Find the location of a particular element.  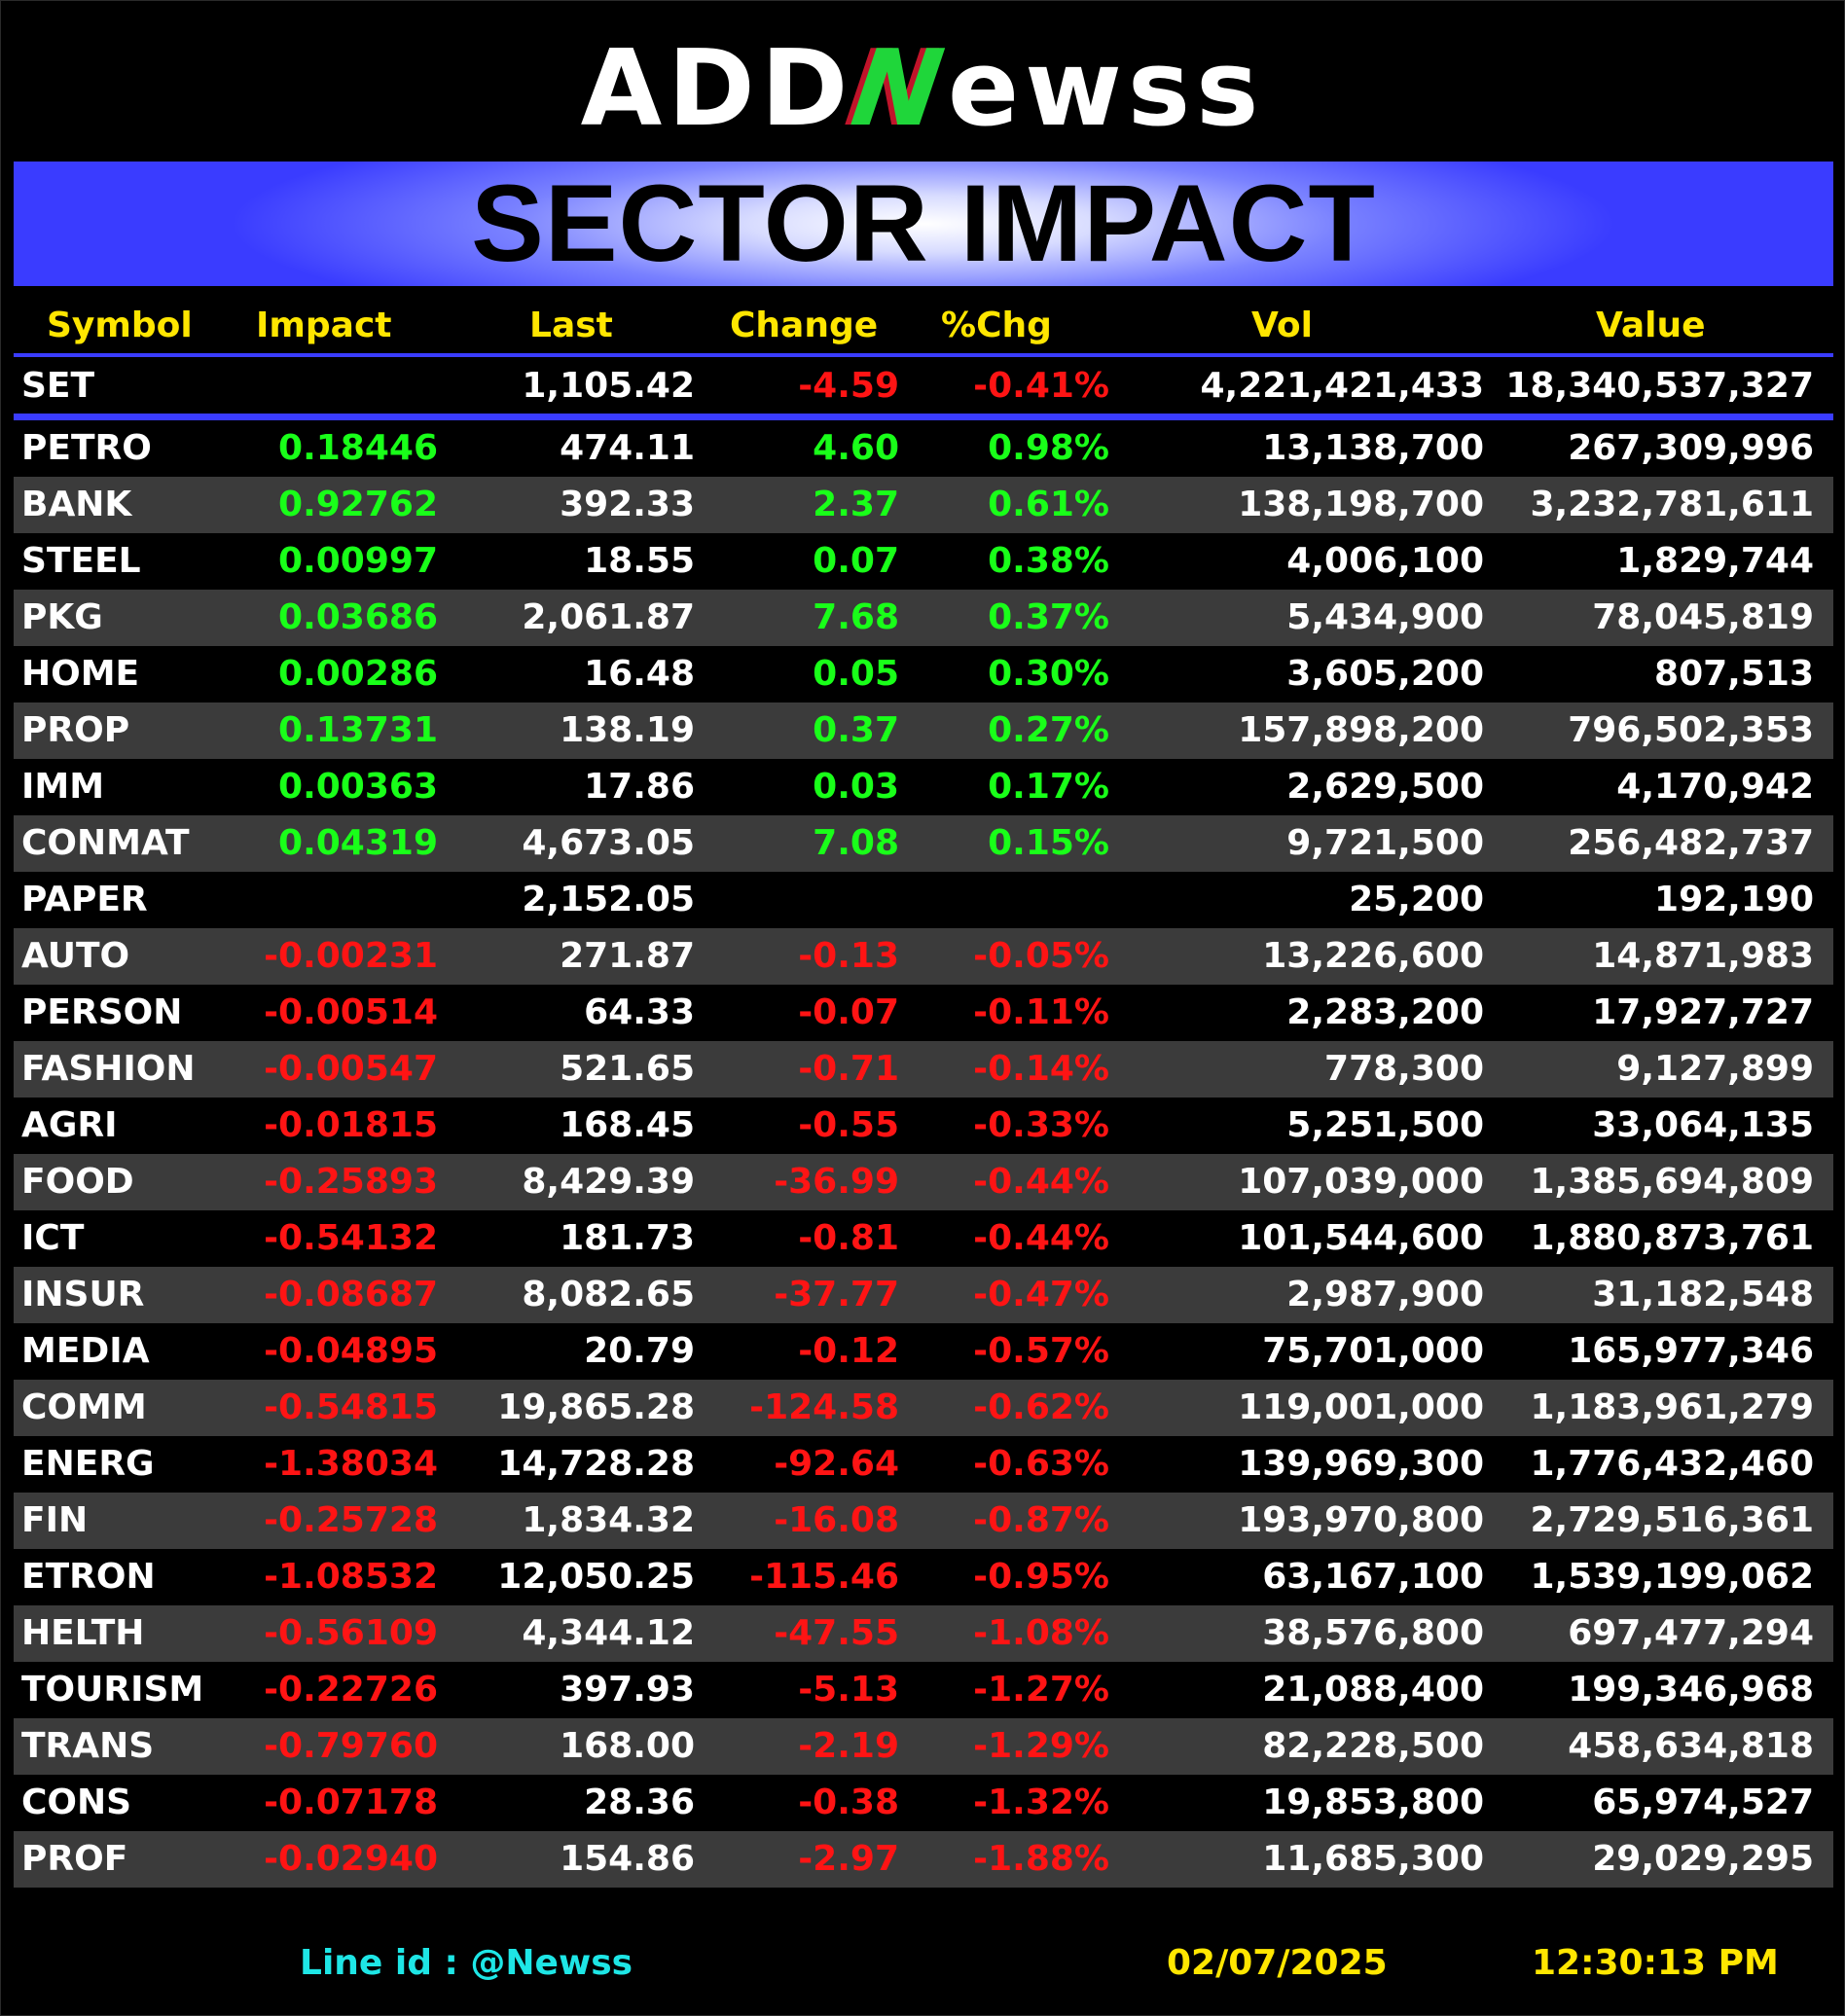

cell-change: -5.13 is located at coordinates (848, 1690).